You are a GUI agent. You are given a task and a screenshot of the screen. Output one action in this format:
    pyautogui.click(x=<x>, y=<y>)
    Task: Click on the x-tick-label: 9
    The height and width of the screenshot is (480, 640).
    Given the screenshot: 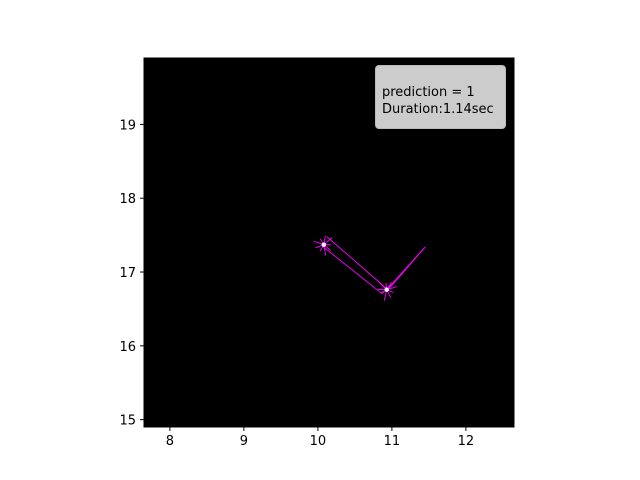 What is the action you would take?
    pyautogui.click(x=244, y=441)
    